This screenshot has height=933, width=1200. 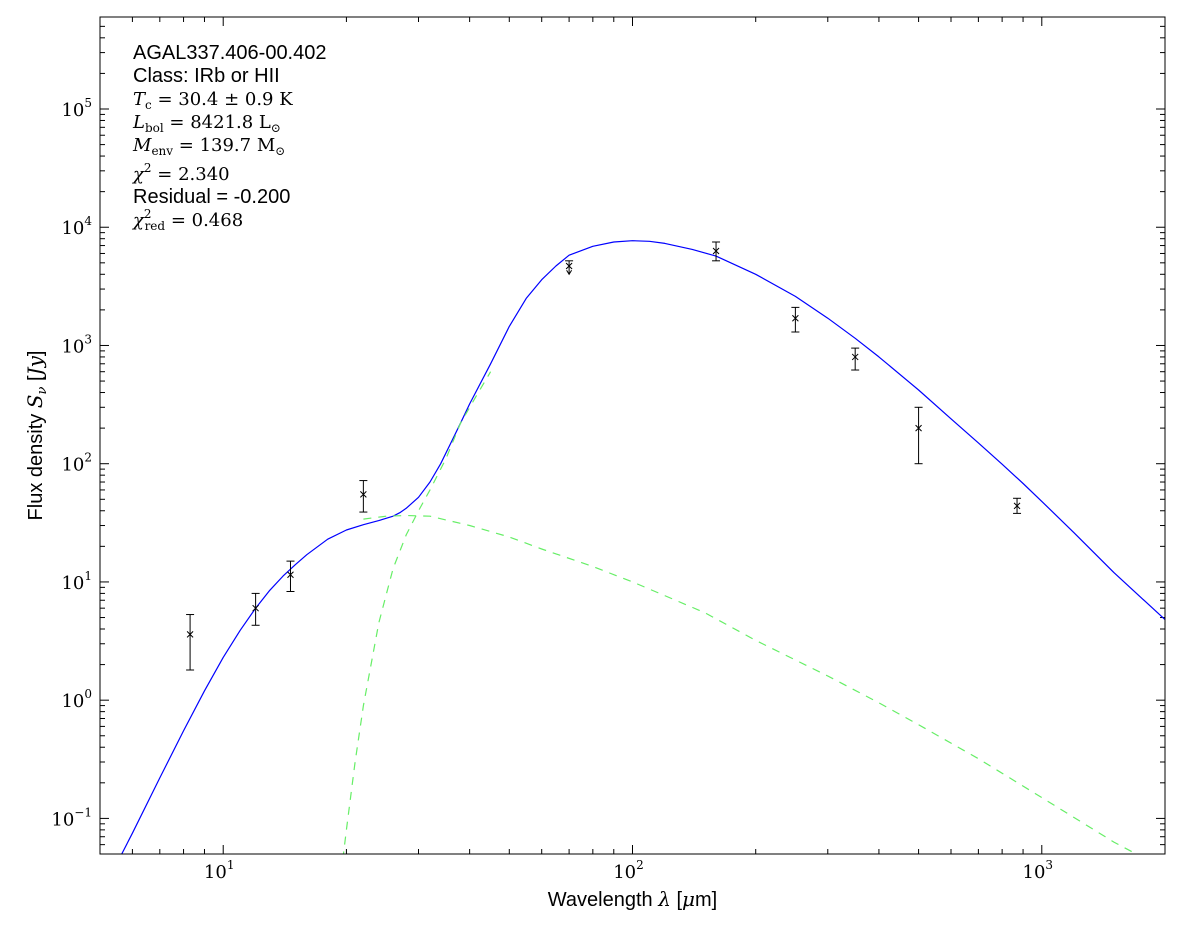 What do you see at coordinates (154, 128) in the screenshot?
I see `luminosity-sub: bol` at bounding box center [154, 128].